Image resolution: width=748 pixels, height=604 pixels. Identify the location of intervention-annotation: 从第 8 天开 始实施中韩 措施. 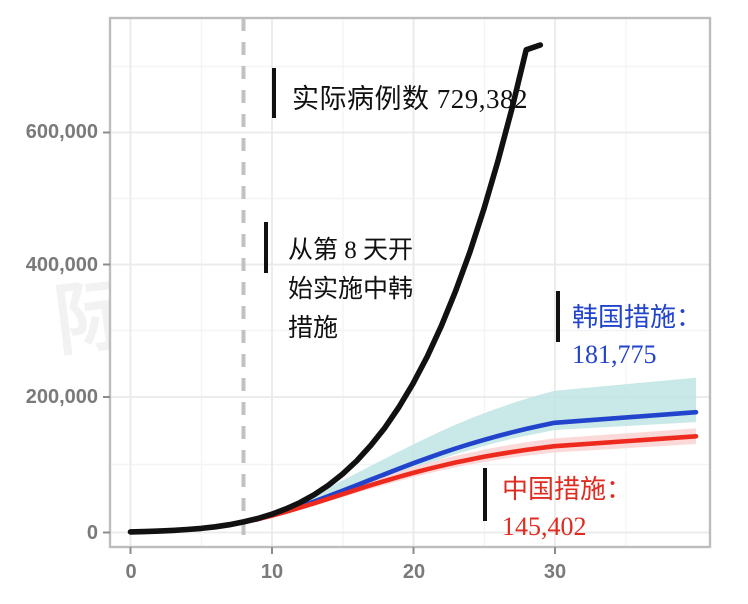
(350, 290).